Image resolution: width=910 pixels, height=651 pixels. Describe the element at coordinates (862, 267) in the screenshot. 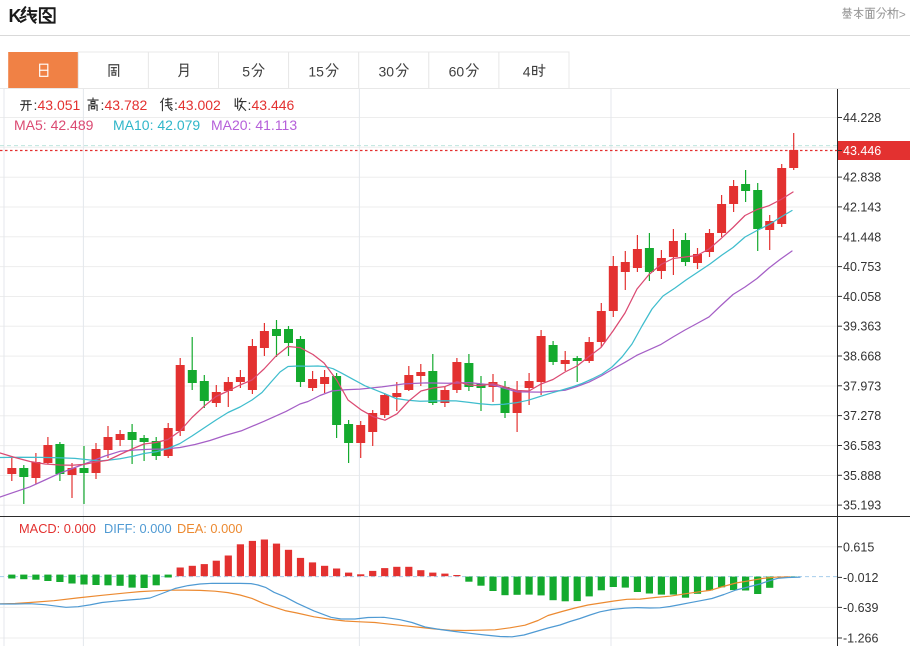

I see `svg-text: 40.753` at that location.